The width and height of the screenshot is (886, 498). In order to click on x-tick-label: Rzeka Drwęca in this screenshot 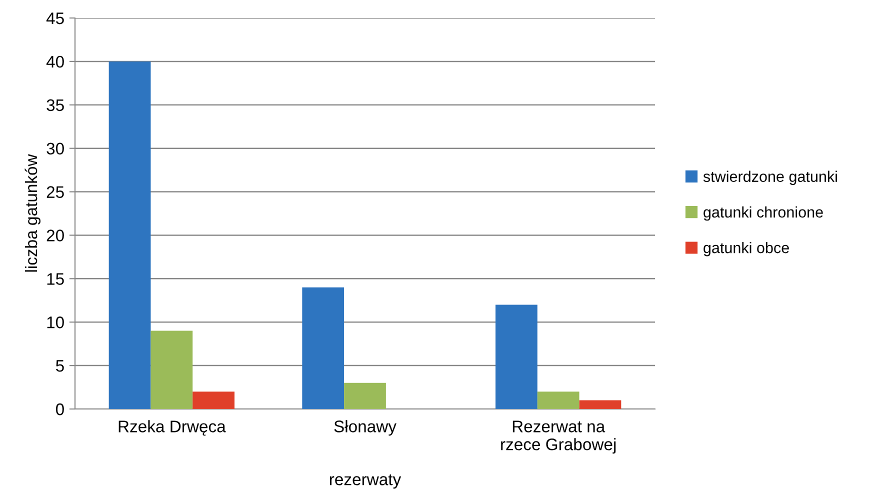, I will do `click(172, 428)`.